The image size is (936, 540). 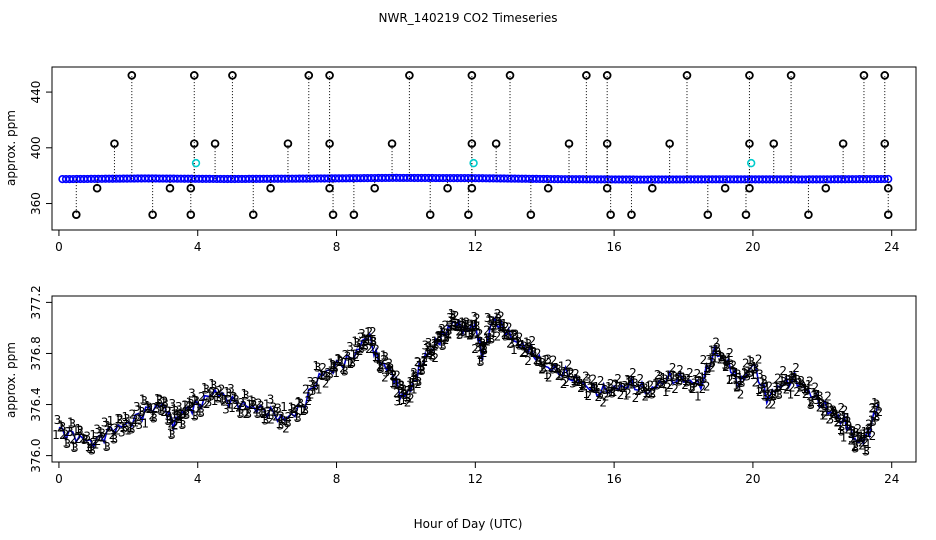 What do you see at coordinates (36, 92) in the screenshot?
I see `top-y-tick-label: 440` at bounding box center [36, 92].